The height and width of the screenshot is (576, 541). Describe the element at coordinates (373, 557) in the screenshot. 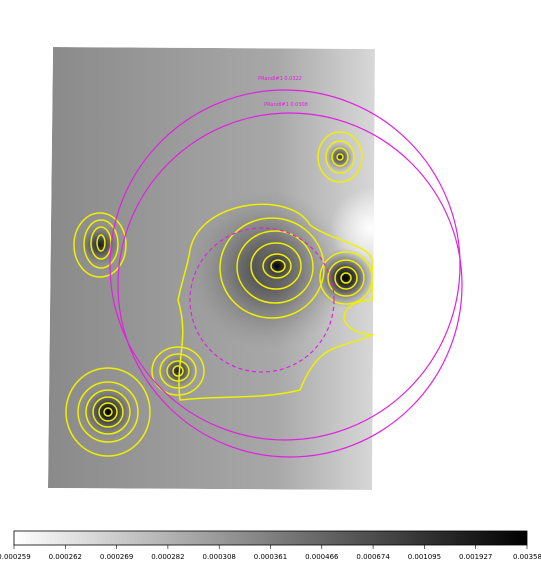

I see `colorbar-tick-label: 0.000674` at that location.